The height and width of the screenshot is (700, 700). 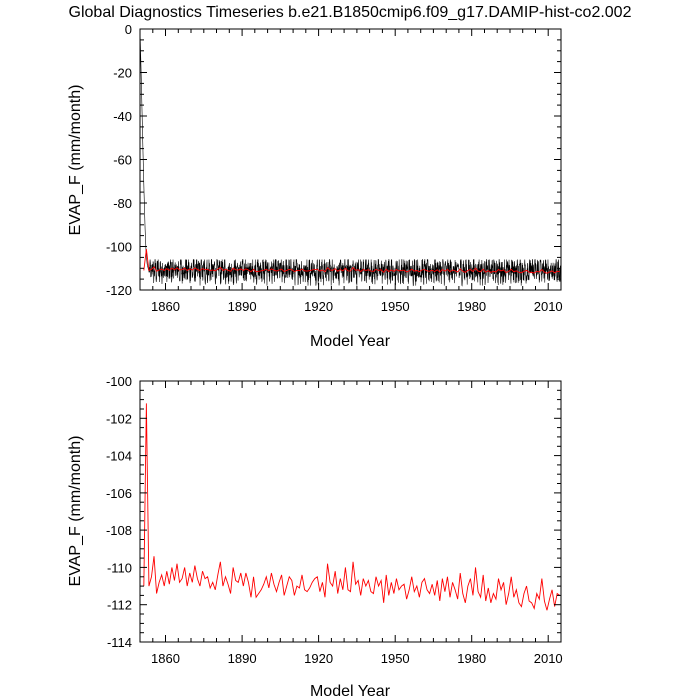 I want to click on y-tick-label: -102, so click(x=119, y=418).